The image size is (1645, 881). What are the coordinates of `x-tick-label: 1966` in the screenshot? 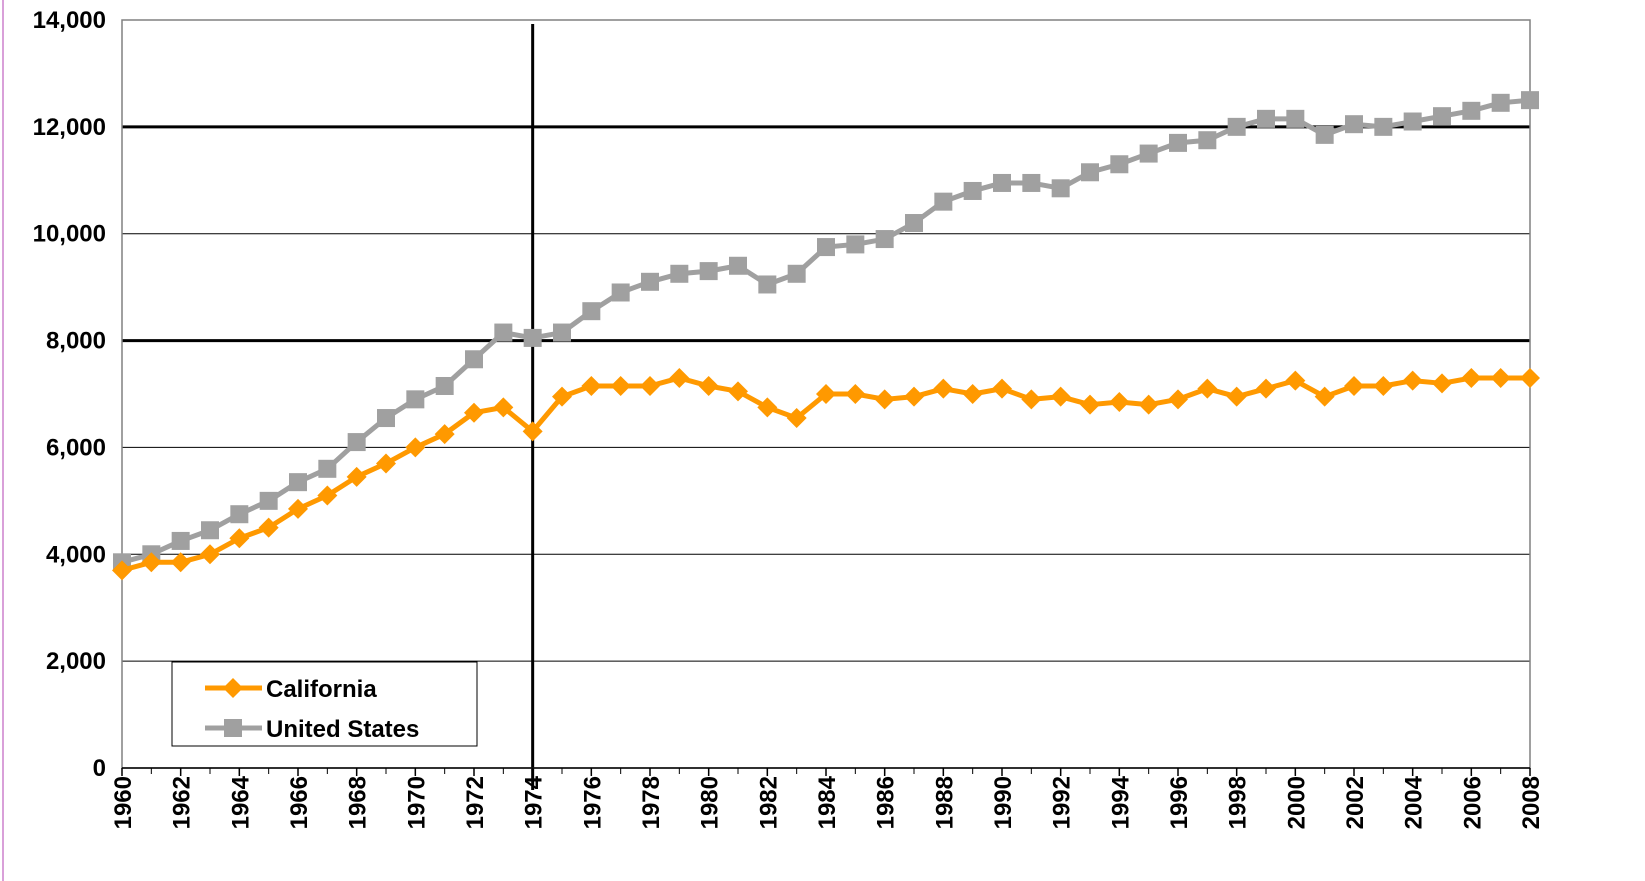 It's located at (299, 802).